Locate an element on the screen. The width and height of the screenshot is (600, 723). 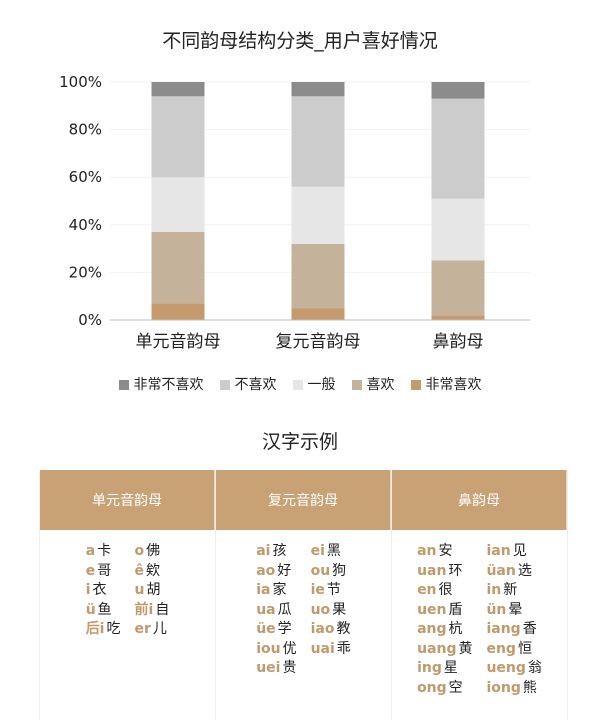
column-header: 单元音韵母 is located at coordinates (127, 500).